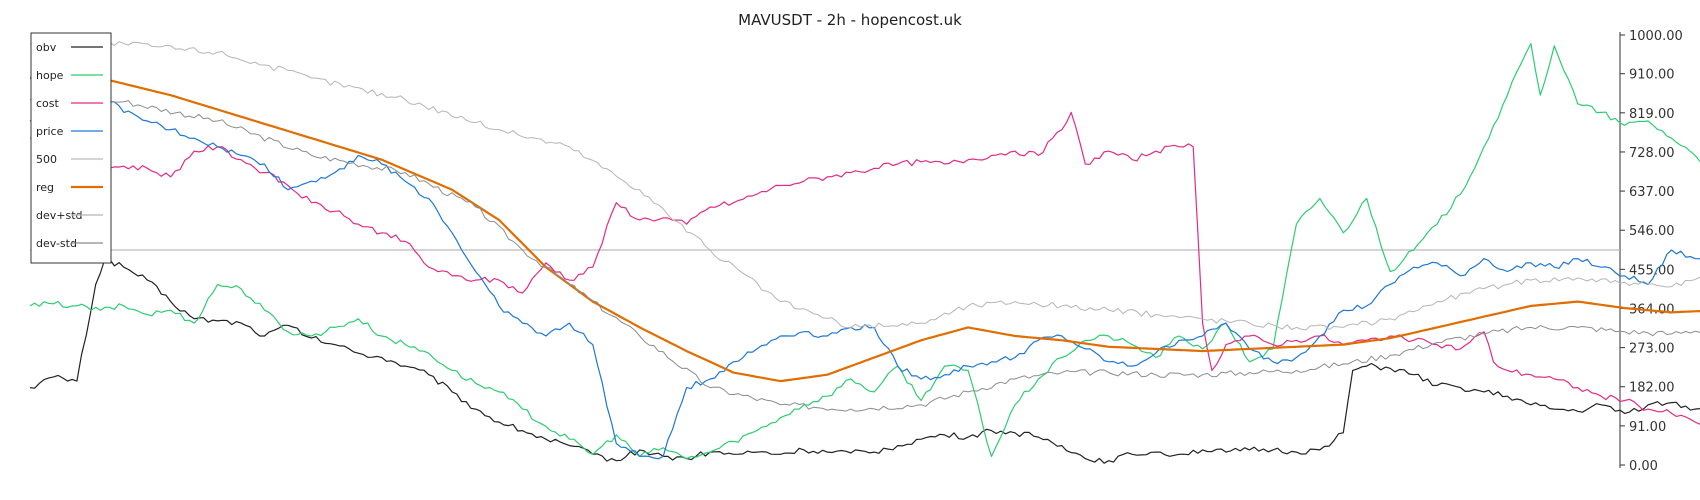 The width and height of the screenshot is (1700, 500). I want to click on y-tick-label: 728.00, so click(1652, 153).